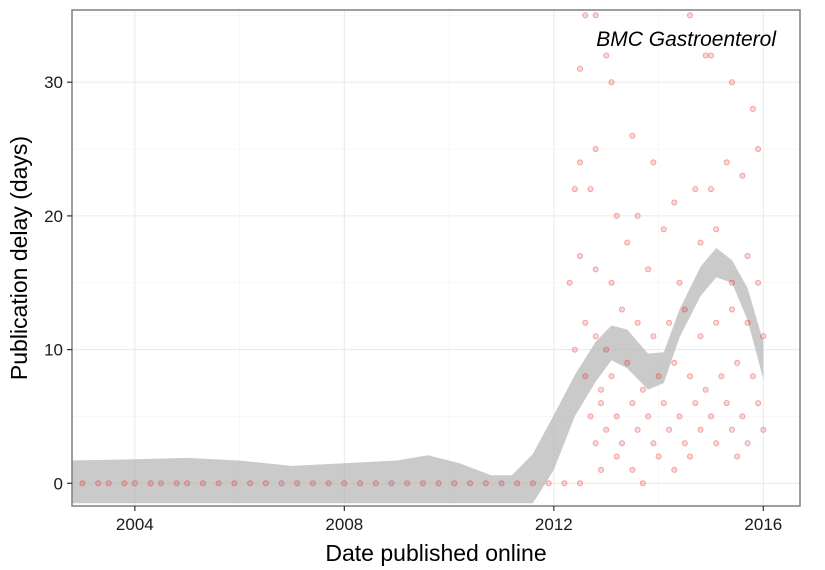 The height and width of the screenshot is (570, 825). What do you see at coordinates (135, 524) in the screenshot?
I see `x-tick-label: 2004` at bounding box center [135, 524].